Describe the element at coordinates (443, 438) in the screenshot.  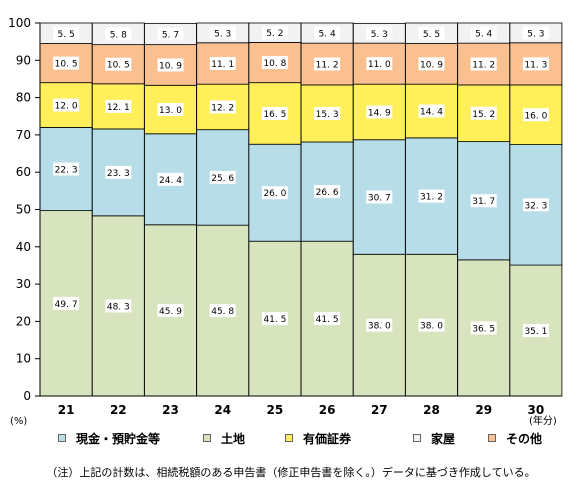
I see `legend-label-3: 家屋` at that location.